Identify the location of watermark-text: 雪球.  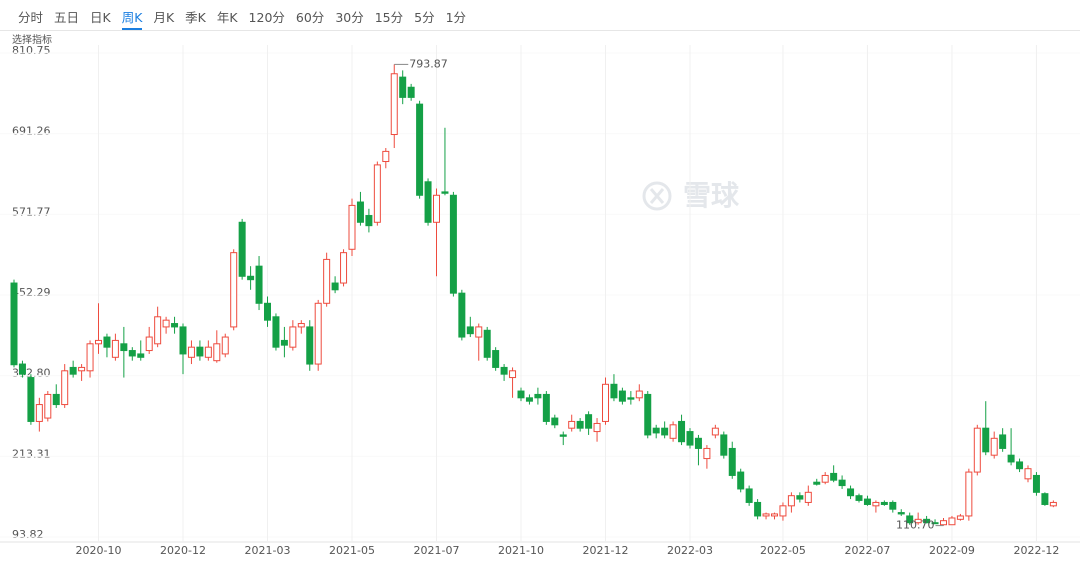
(711, 195).